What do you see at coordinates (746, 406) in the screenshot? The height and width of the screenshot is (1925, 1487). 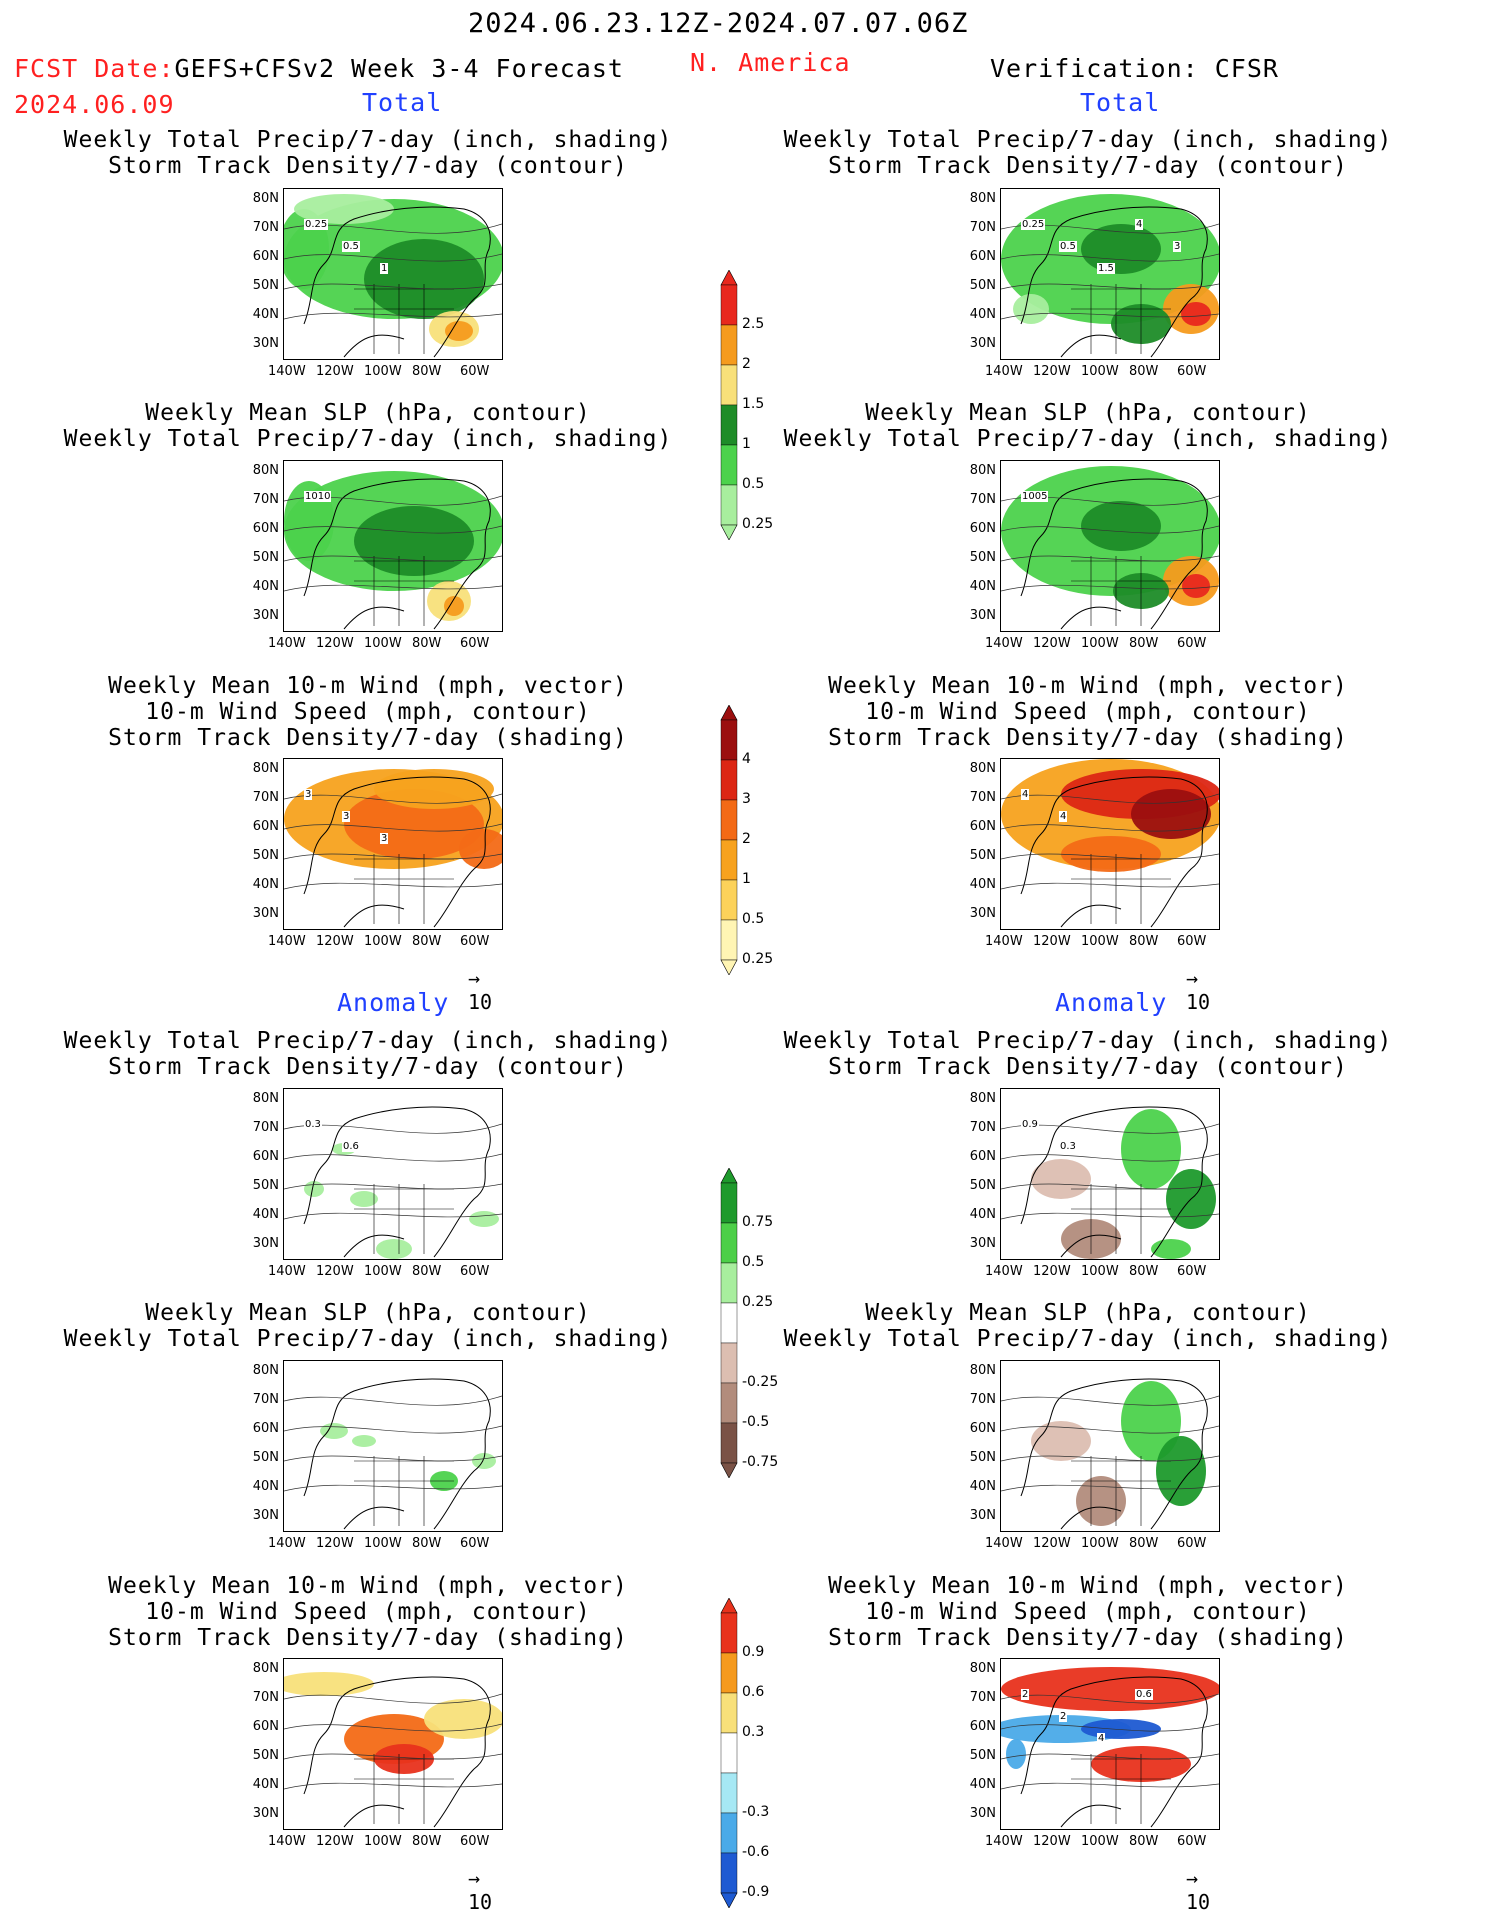 I see `colorbar-precip-total: 2.5 2 1.5 1 0.5 0.25` at bounding box center [746, 406].